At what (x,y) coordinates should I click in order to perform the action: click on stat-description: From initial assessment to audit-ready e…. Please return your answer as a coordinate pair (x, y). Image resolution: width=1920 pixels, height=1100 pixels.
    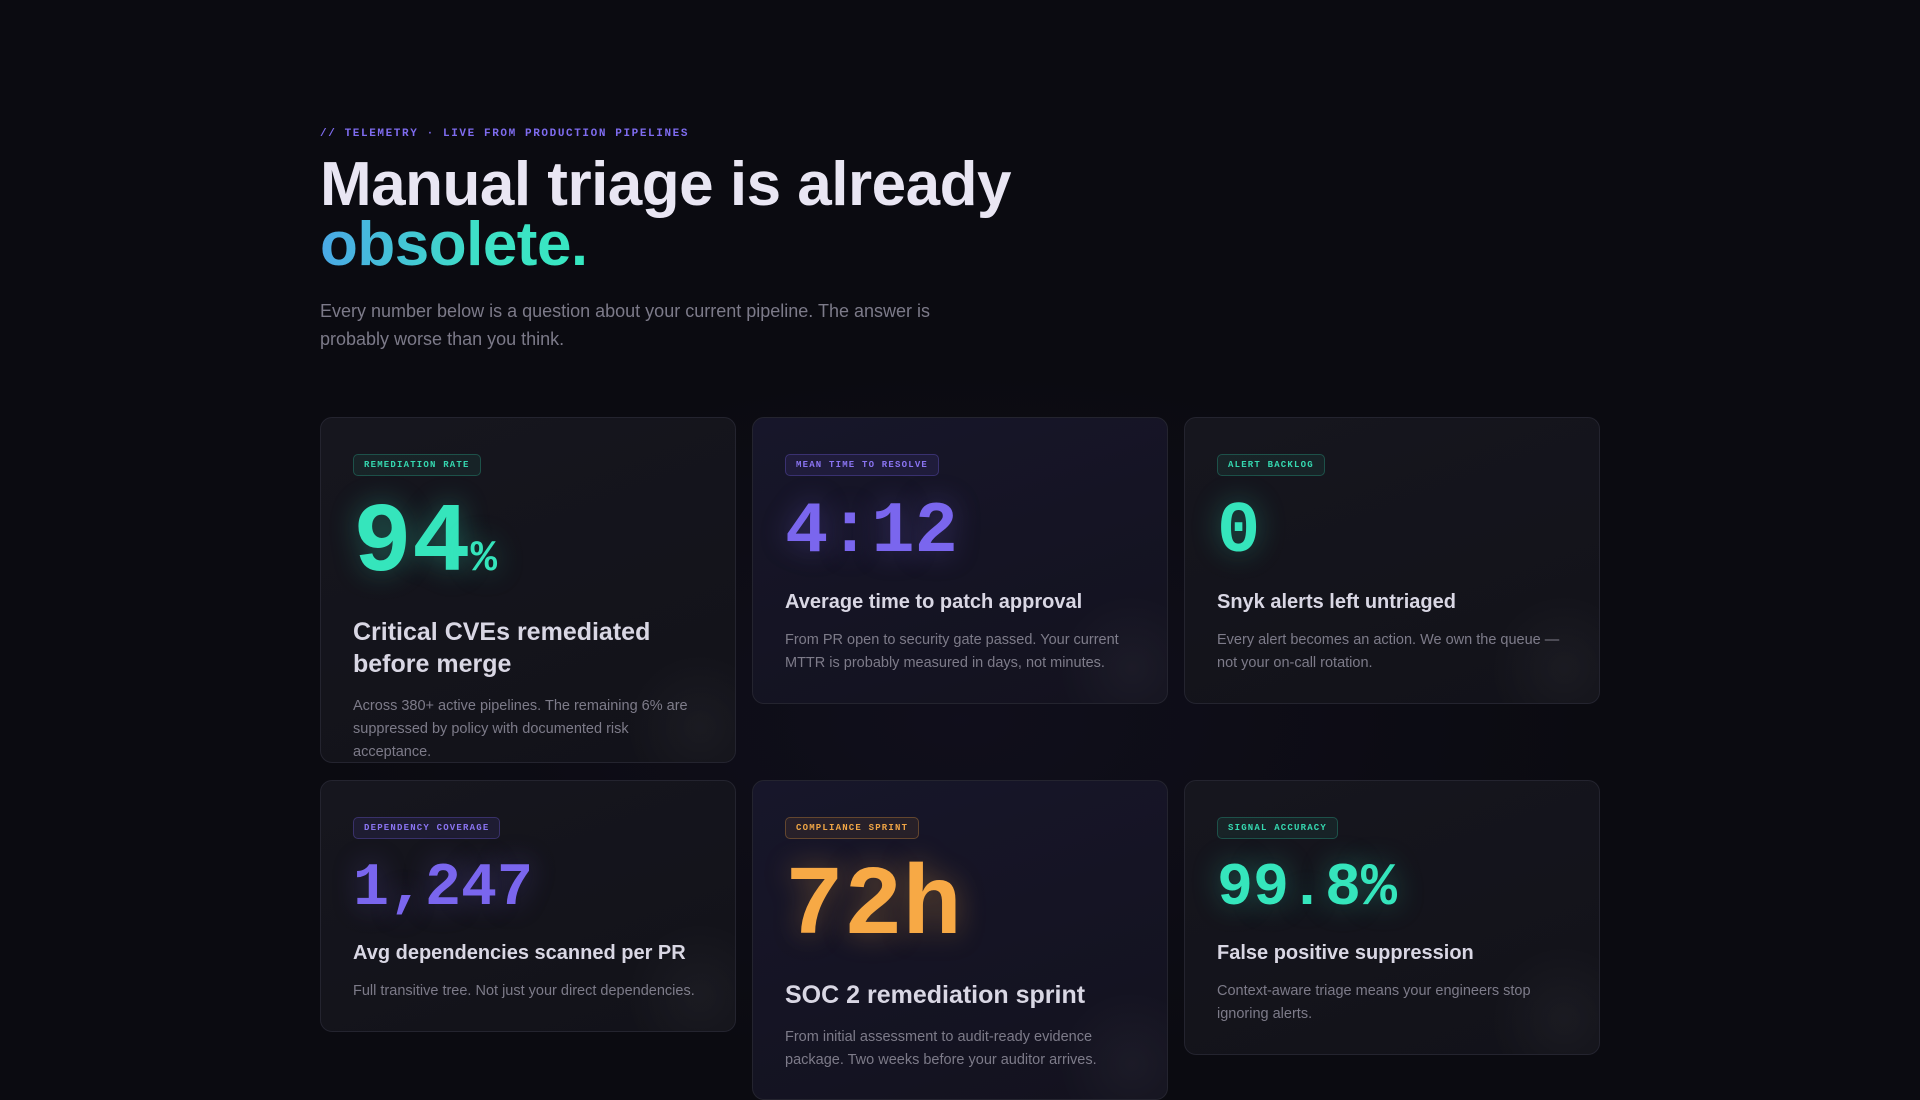
    Looking at the image, I should click on (941, 1048).